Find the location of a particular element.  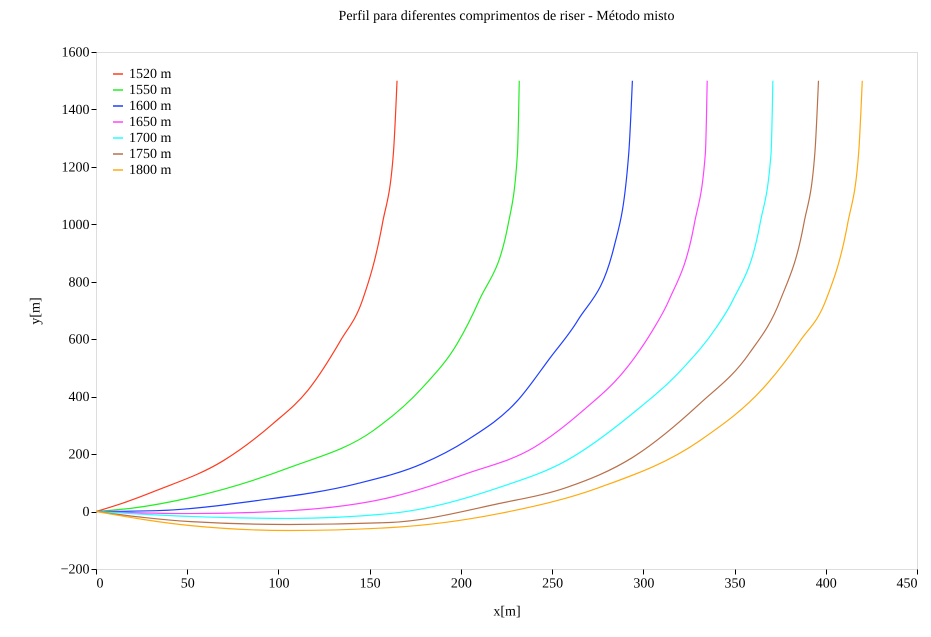

y-axis-title: y[m] is located at coordinates (36, 311).